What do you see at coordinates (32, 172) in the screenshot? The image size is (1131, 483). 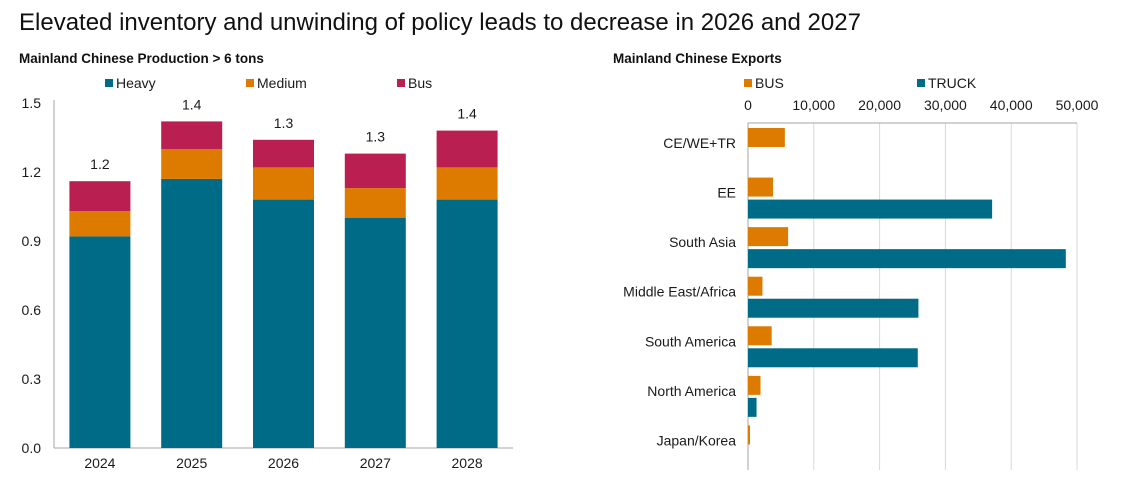 I see `y-tick-label: 1.2` at bounding box center [32, 172].